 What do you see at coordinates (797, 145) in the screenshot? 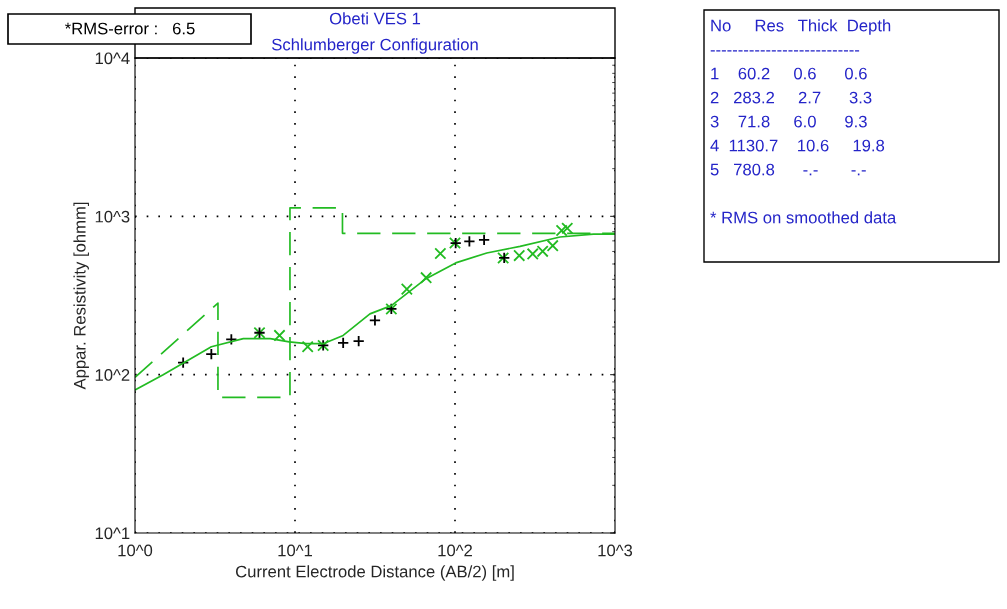
I see `text: 4 1130.7 10.6 19.8` at bounding box center [797, 145].